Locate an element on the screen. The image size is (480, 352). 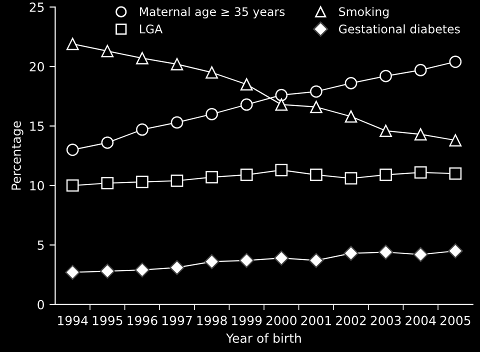
x-tick-label: 1994 is located at coordinates (73, 321).